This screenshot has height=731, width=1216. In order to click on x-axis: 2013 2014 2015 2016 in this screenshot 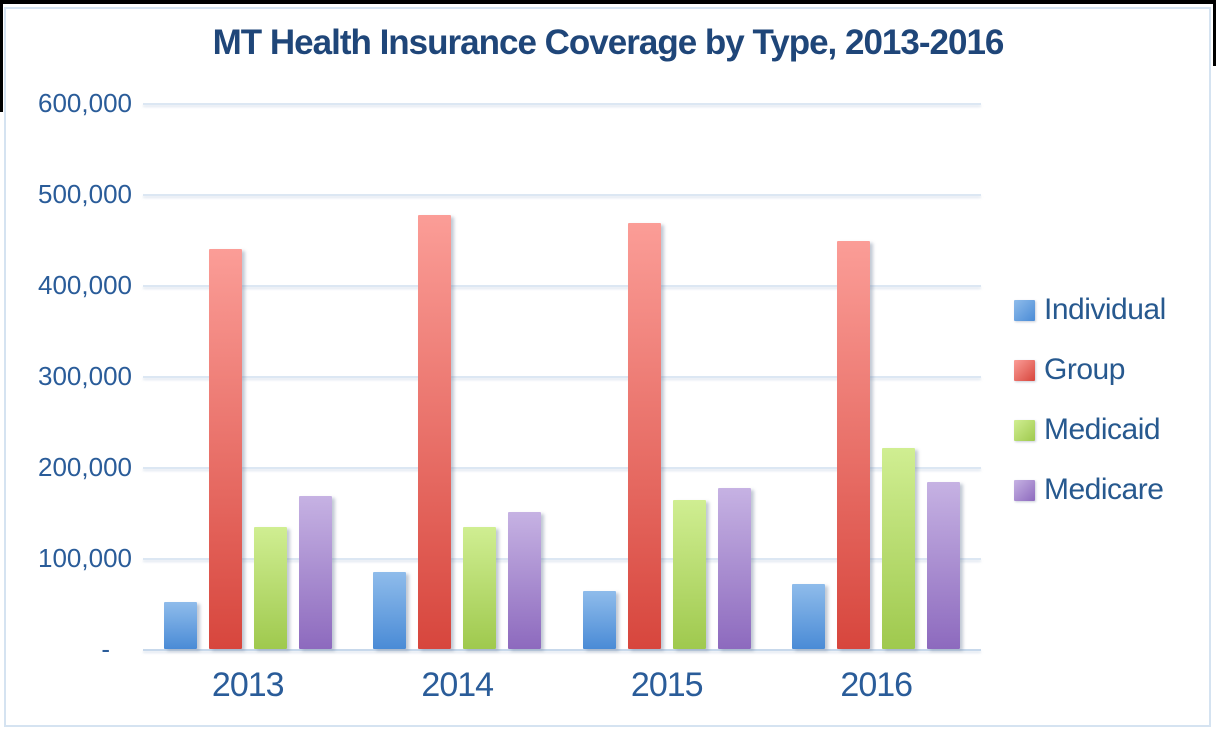, I will do `click(608, 688)`.